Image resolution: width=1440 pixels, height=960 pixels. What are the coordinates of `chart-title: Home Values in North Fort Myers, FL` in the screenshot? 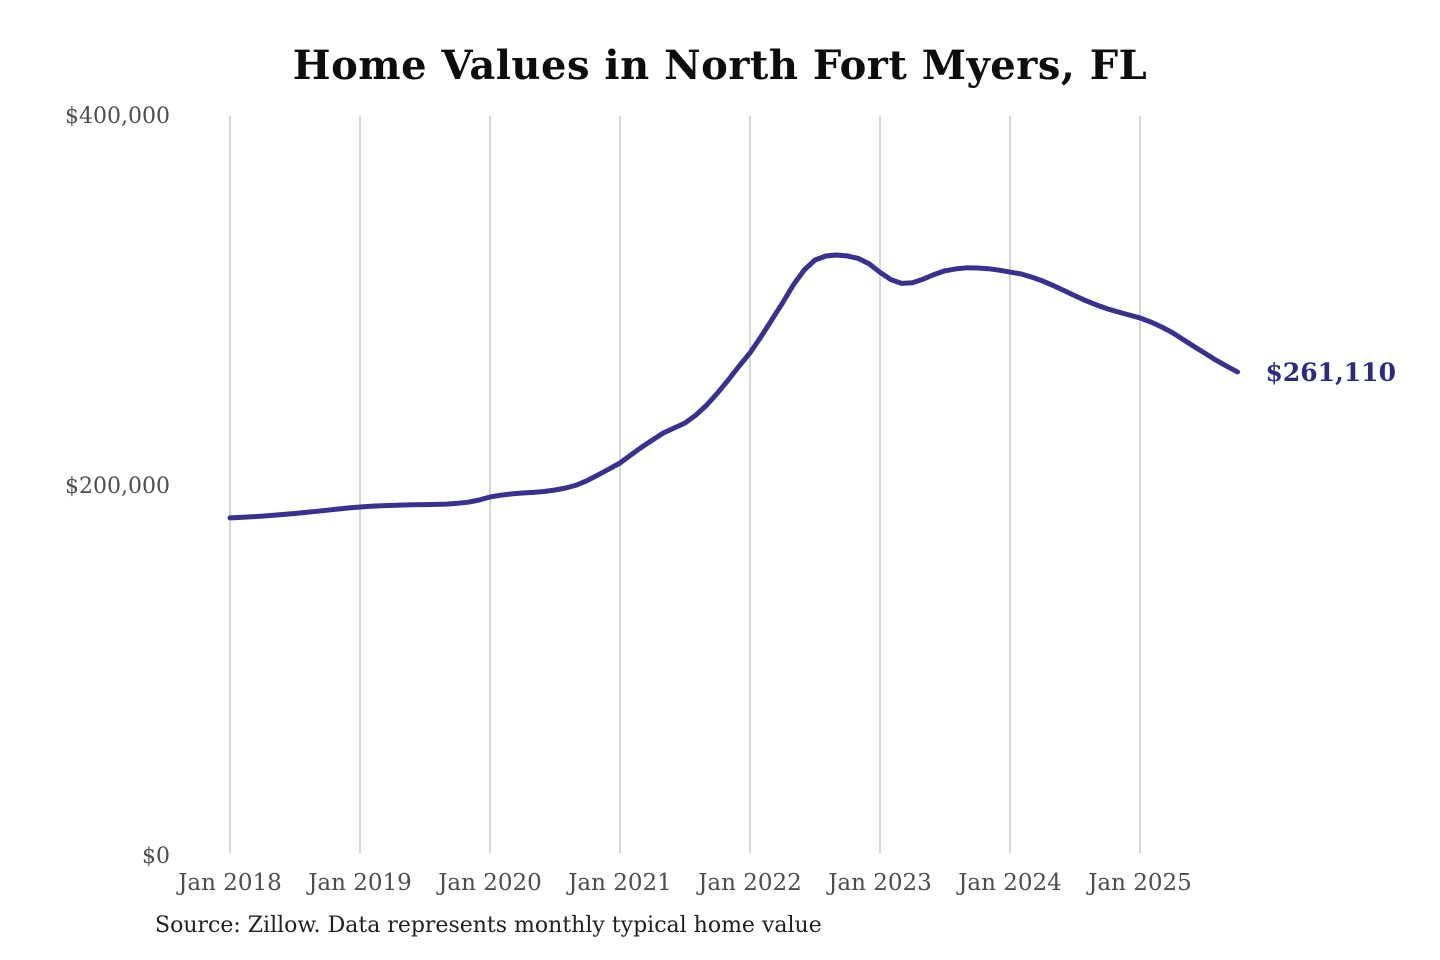 It's located at (720, 65).